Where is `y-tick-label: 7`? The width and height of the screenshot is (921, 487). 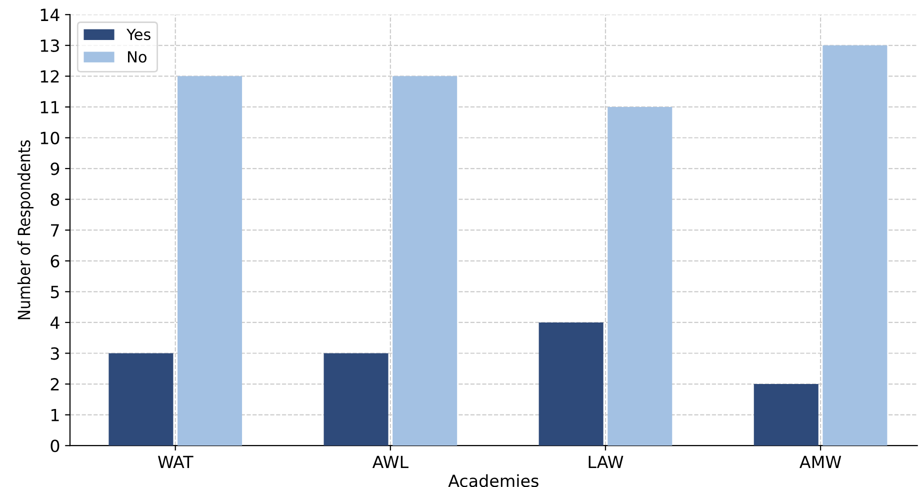
y-tick-label: 7 is located at coordinates (55, 230).